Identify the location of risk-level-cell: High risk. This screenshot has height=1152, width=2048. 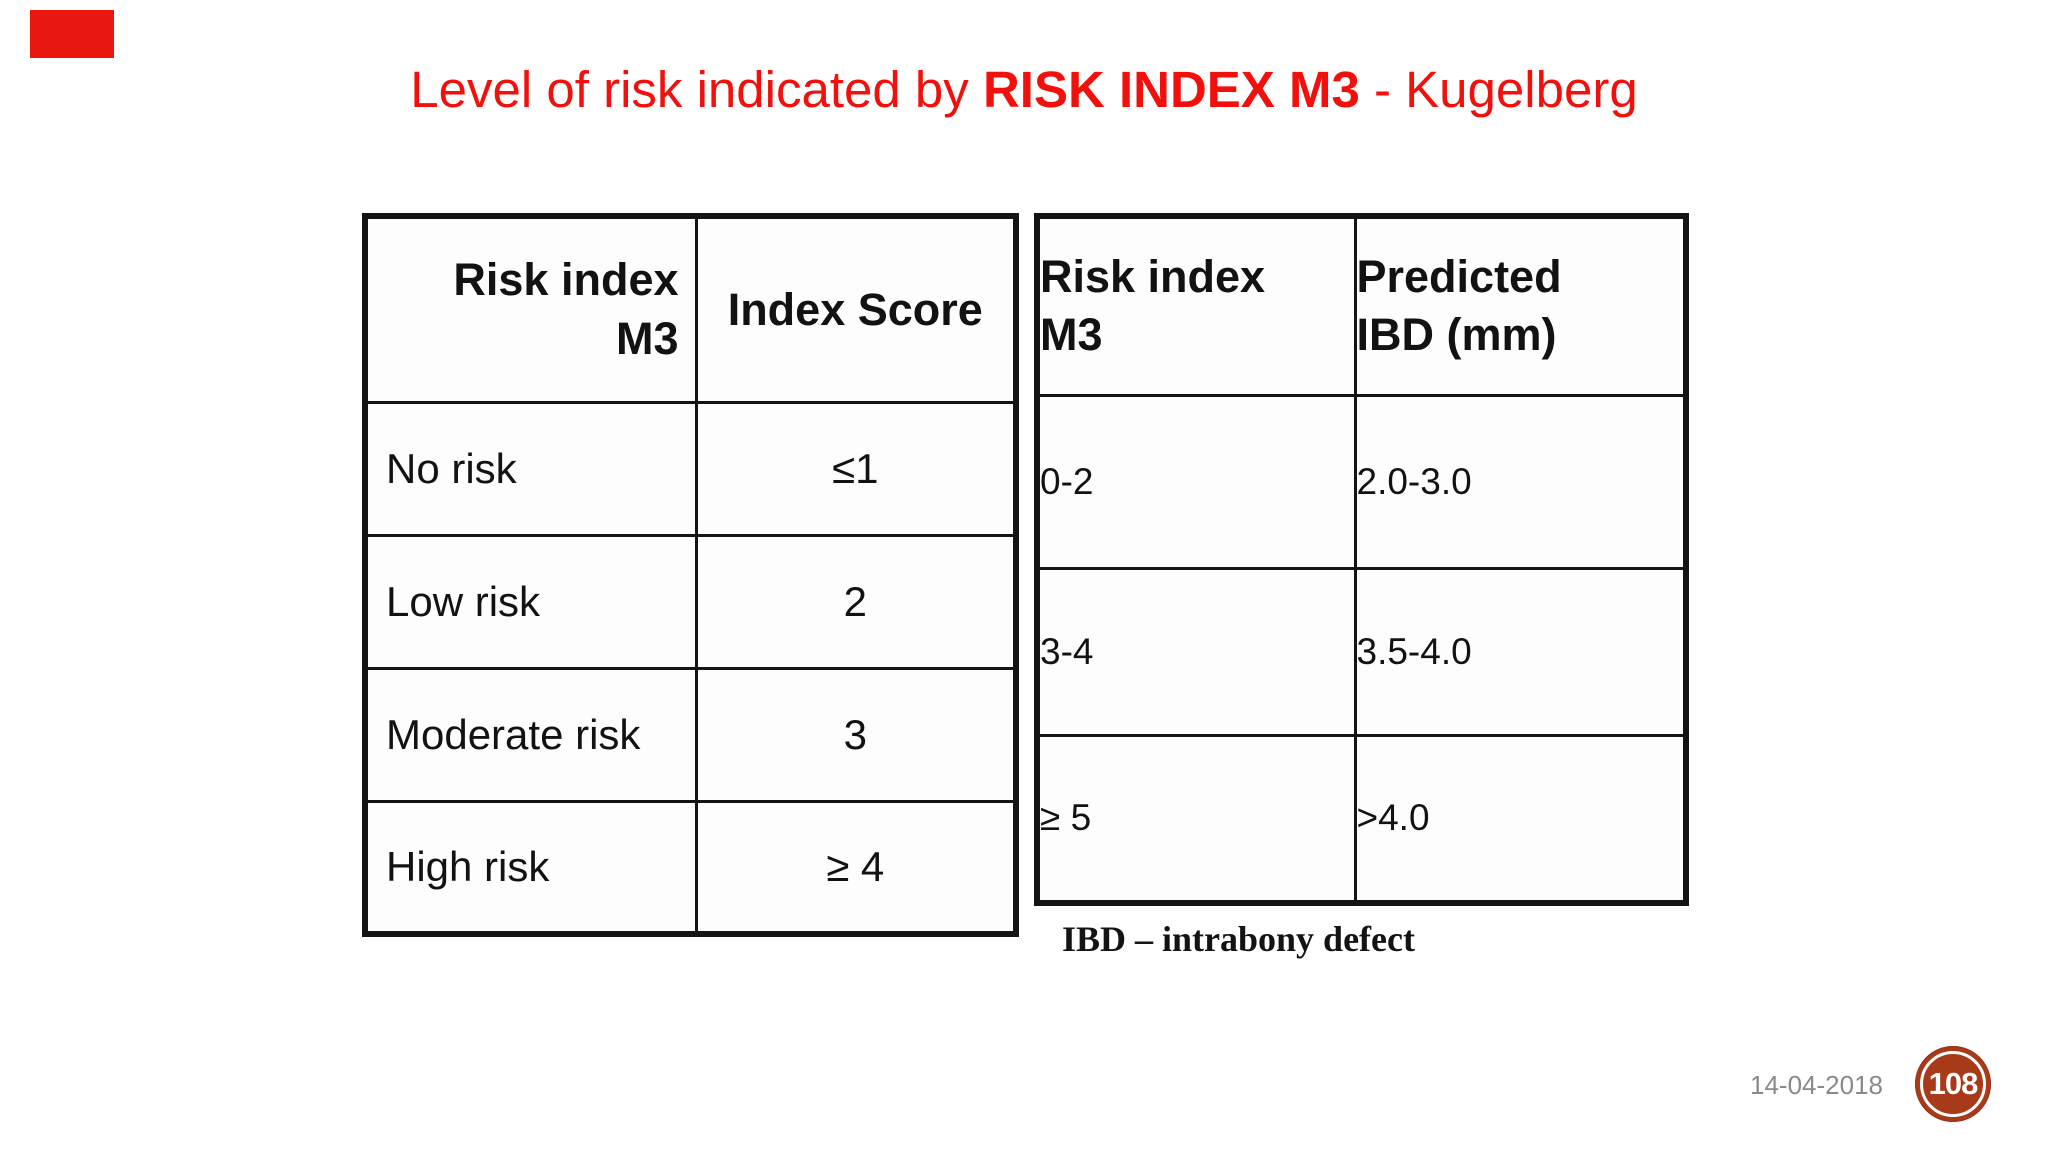
(530, 867).